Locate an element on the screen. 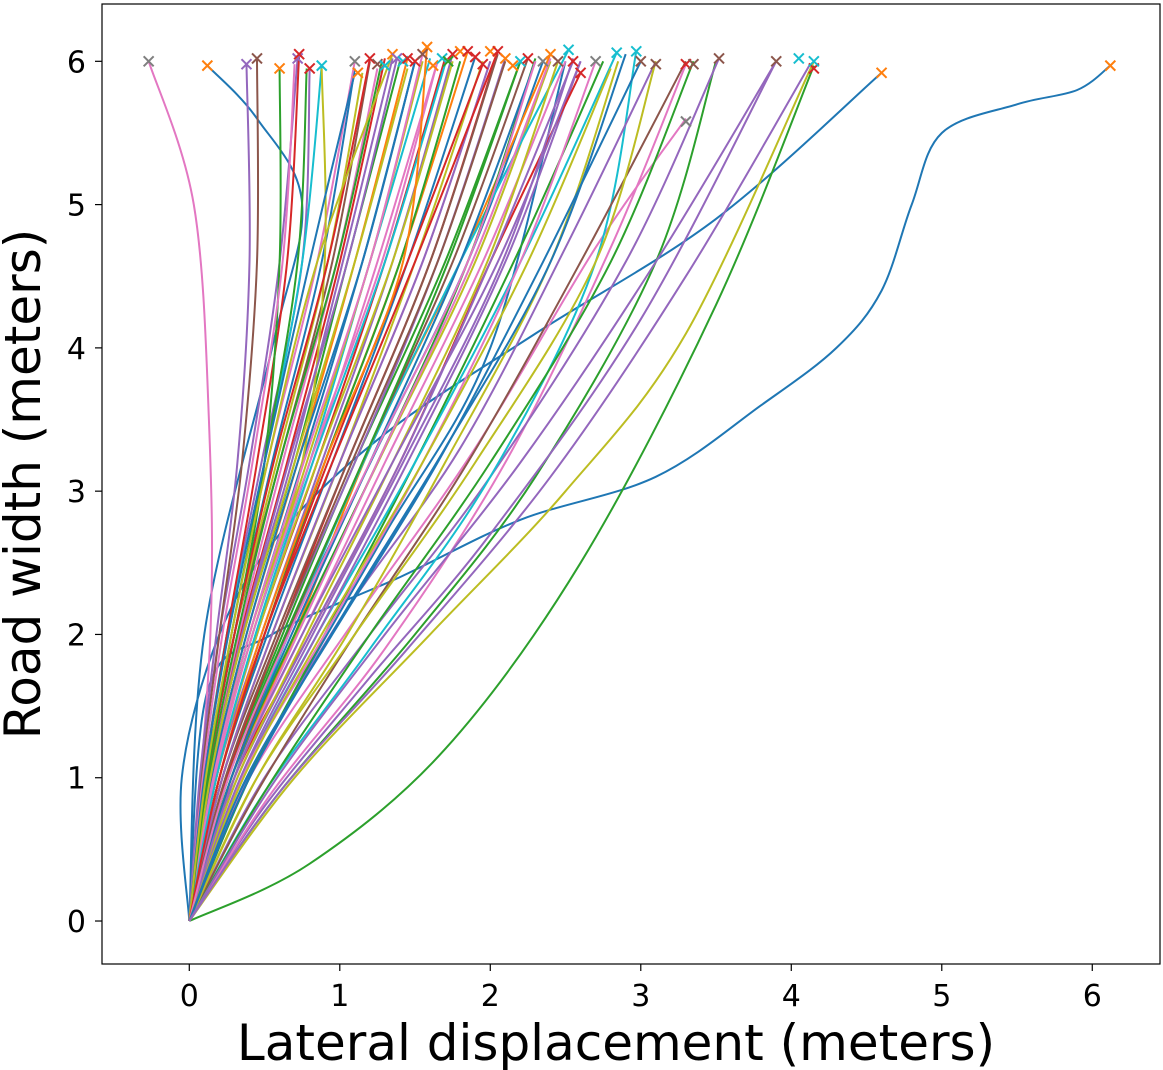 The width and height of the screenshot is (1163, 1070). x-tick-label: 6 is located at coordinates (1092, 996).